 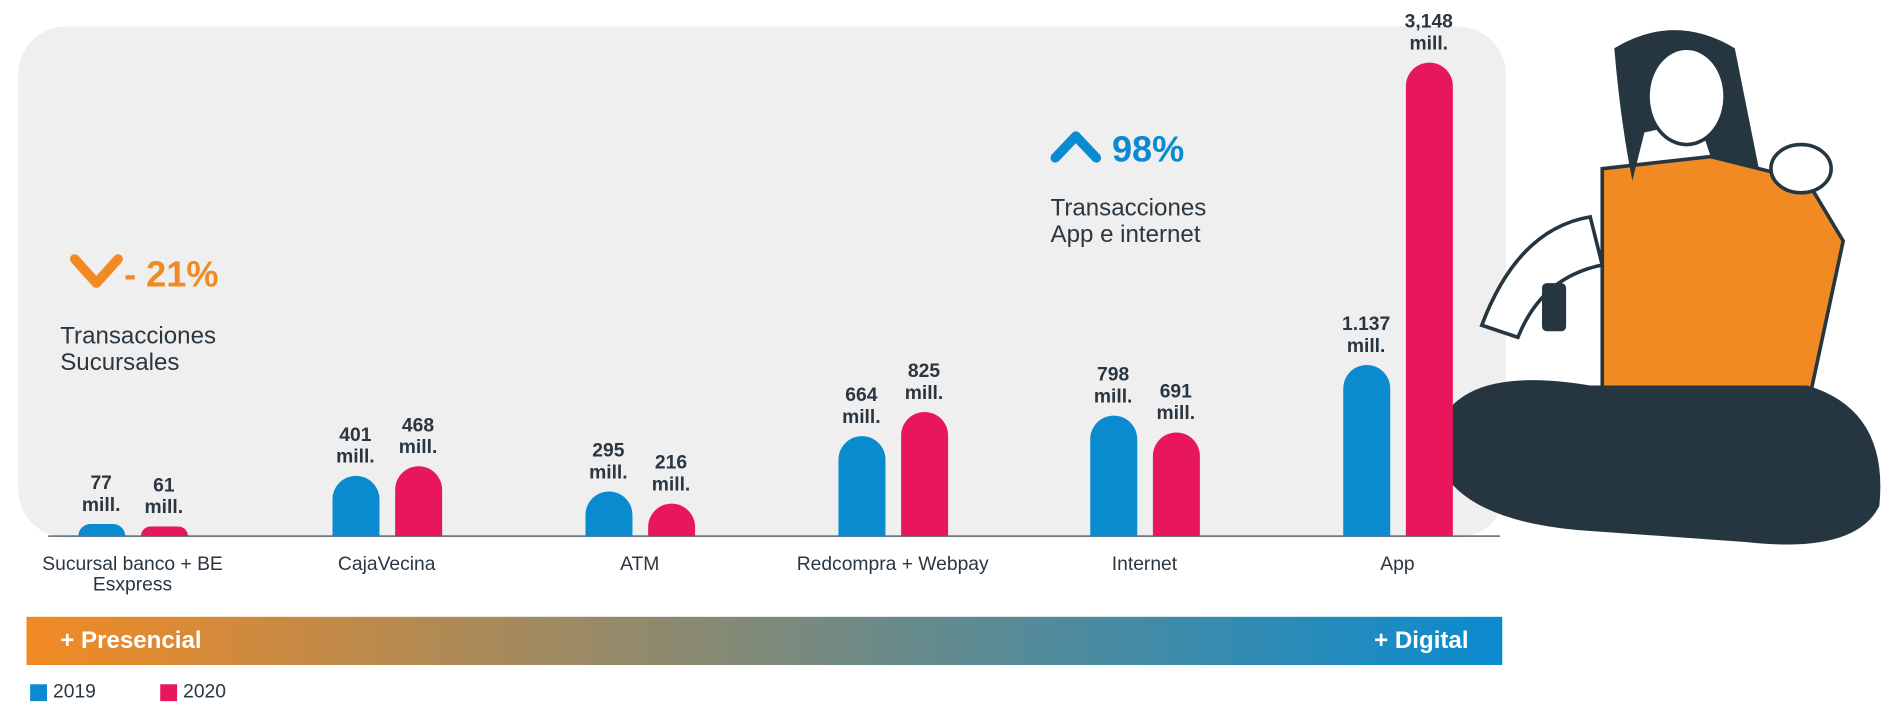 What do you see at coordinates (418, 436) in the screenshot?
I see `value-label: 468 mill.` at bounding box center [418, 436].